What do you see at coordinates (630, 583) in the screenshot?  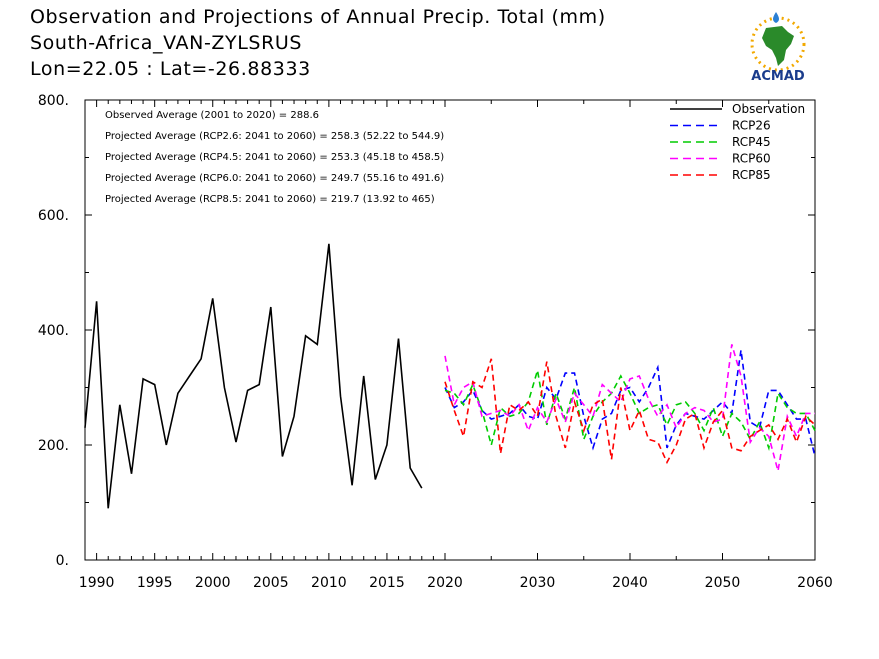 I see `x-tick-label: 2040` at bounding box center [630, 583].